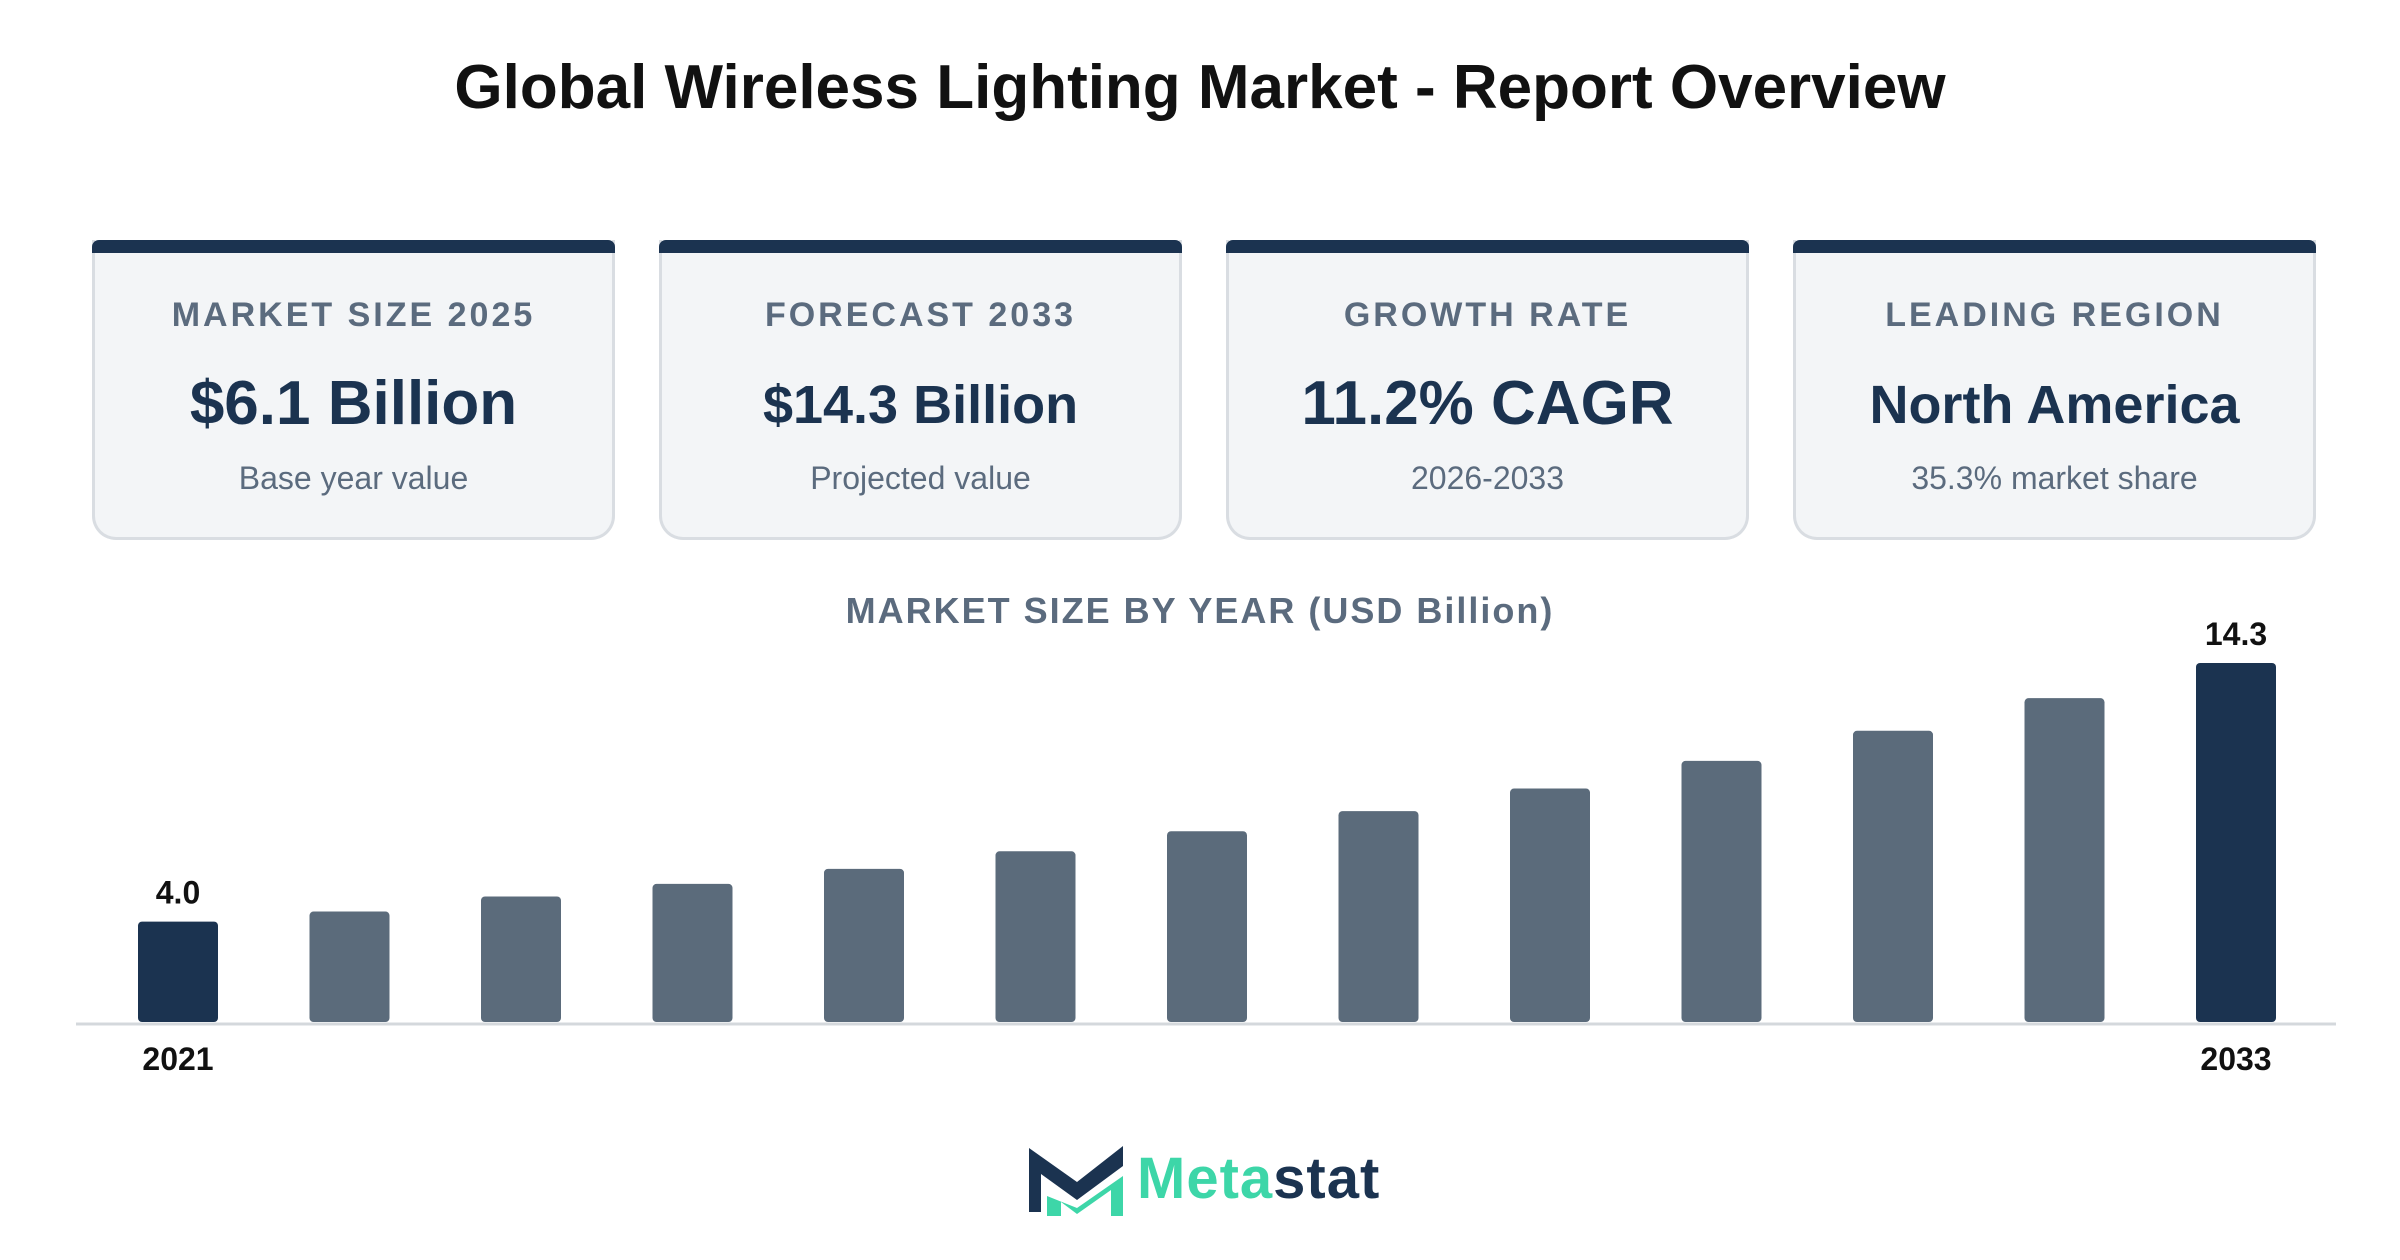 Image resolution: width=2400 pixels, height=1260 pixels. I want to click on bar-2022, so click(349, 966).